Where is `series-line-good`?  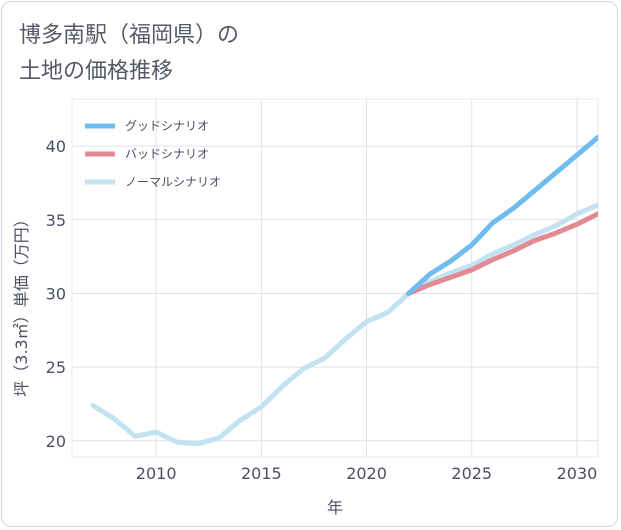 series-line-good is located at coordinates (502, 215).